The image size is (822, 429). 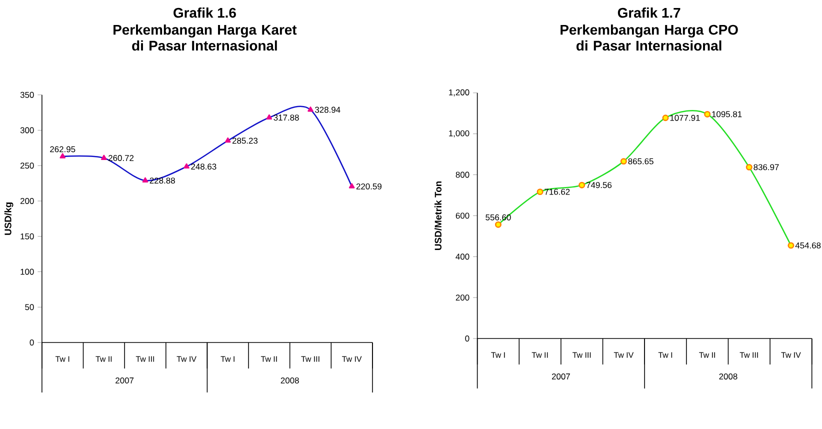 What do you see at coordinates (766, 167) in the screenshot?
I see `data-label: 836.97` at bounding box center [766, 167].